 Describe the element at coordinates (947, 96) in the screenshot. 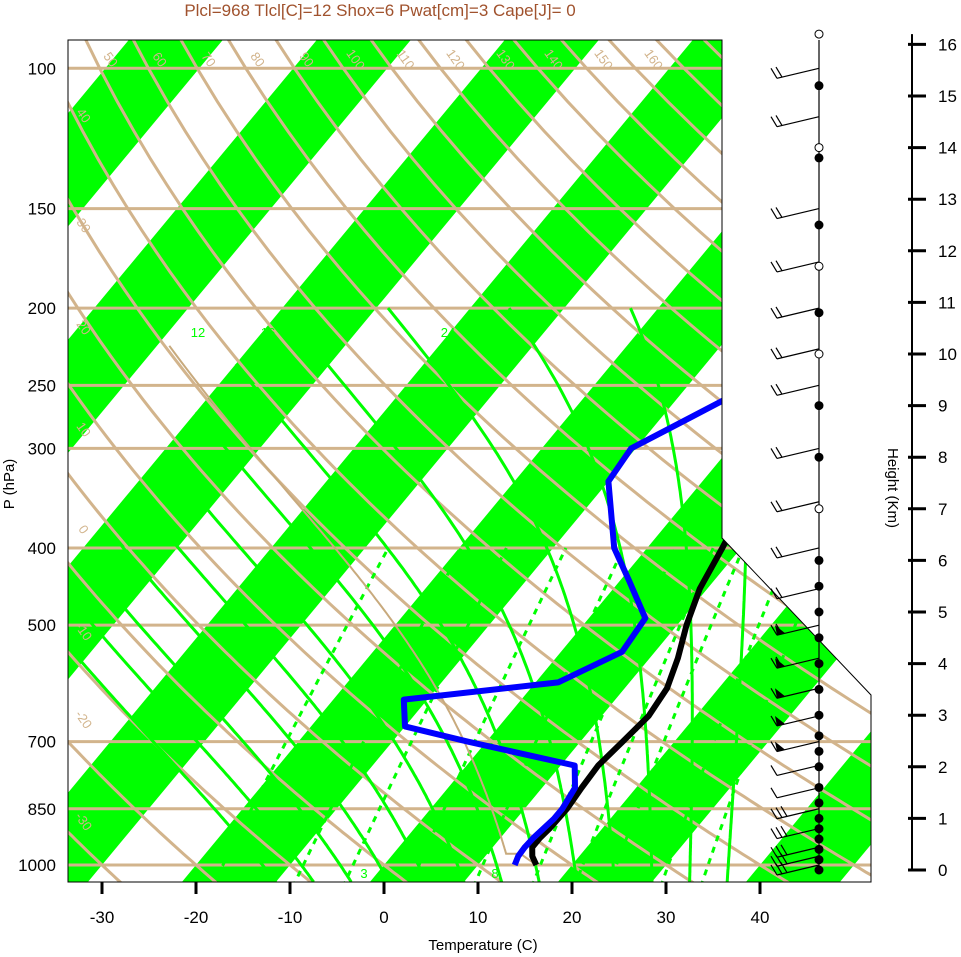

I see `height-tick-label: 15` at that location.